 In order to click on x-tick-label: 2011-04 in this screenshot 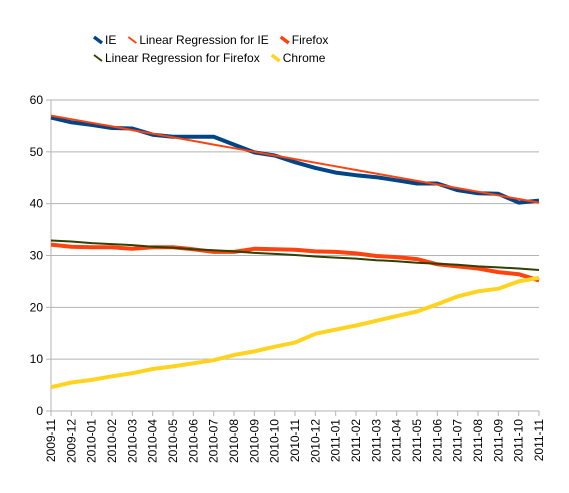, I will do `click(397, 440)`.